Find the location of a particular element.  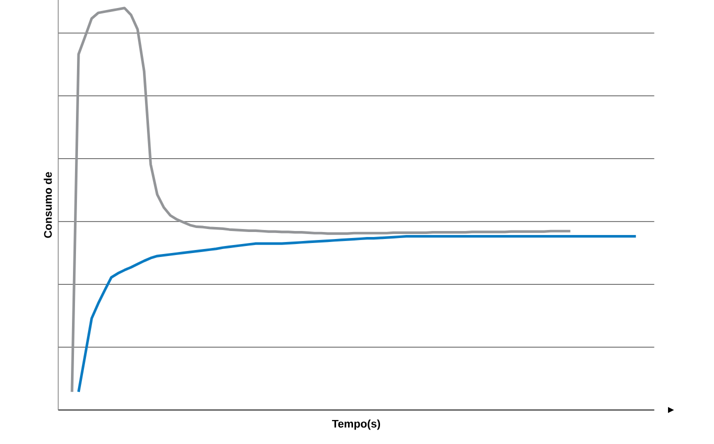

x-axis-title: Tempo(s) is located at coordinates (356, 425).